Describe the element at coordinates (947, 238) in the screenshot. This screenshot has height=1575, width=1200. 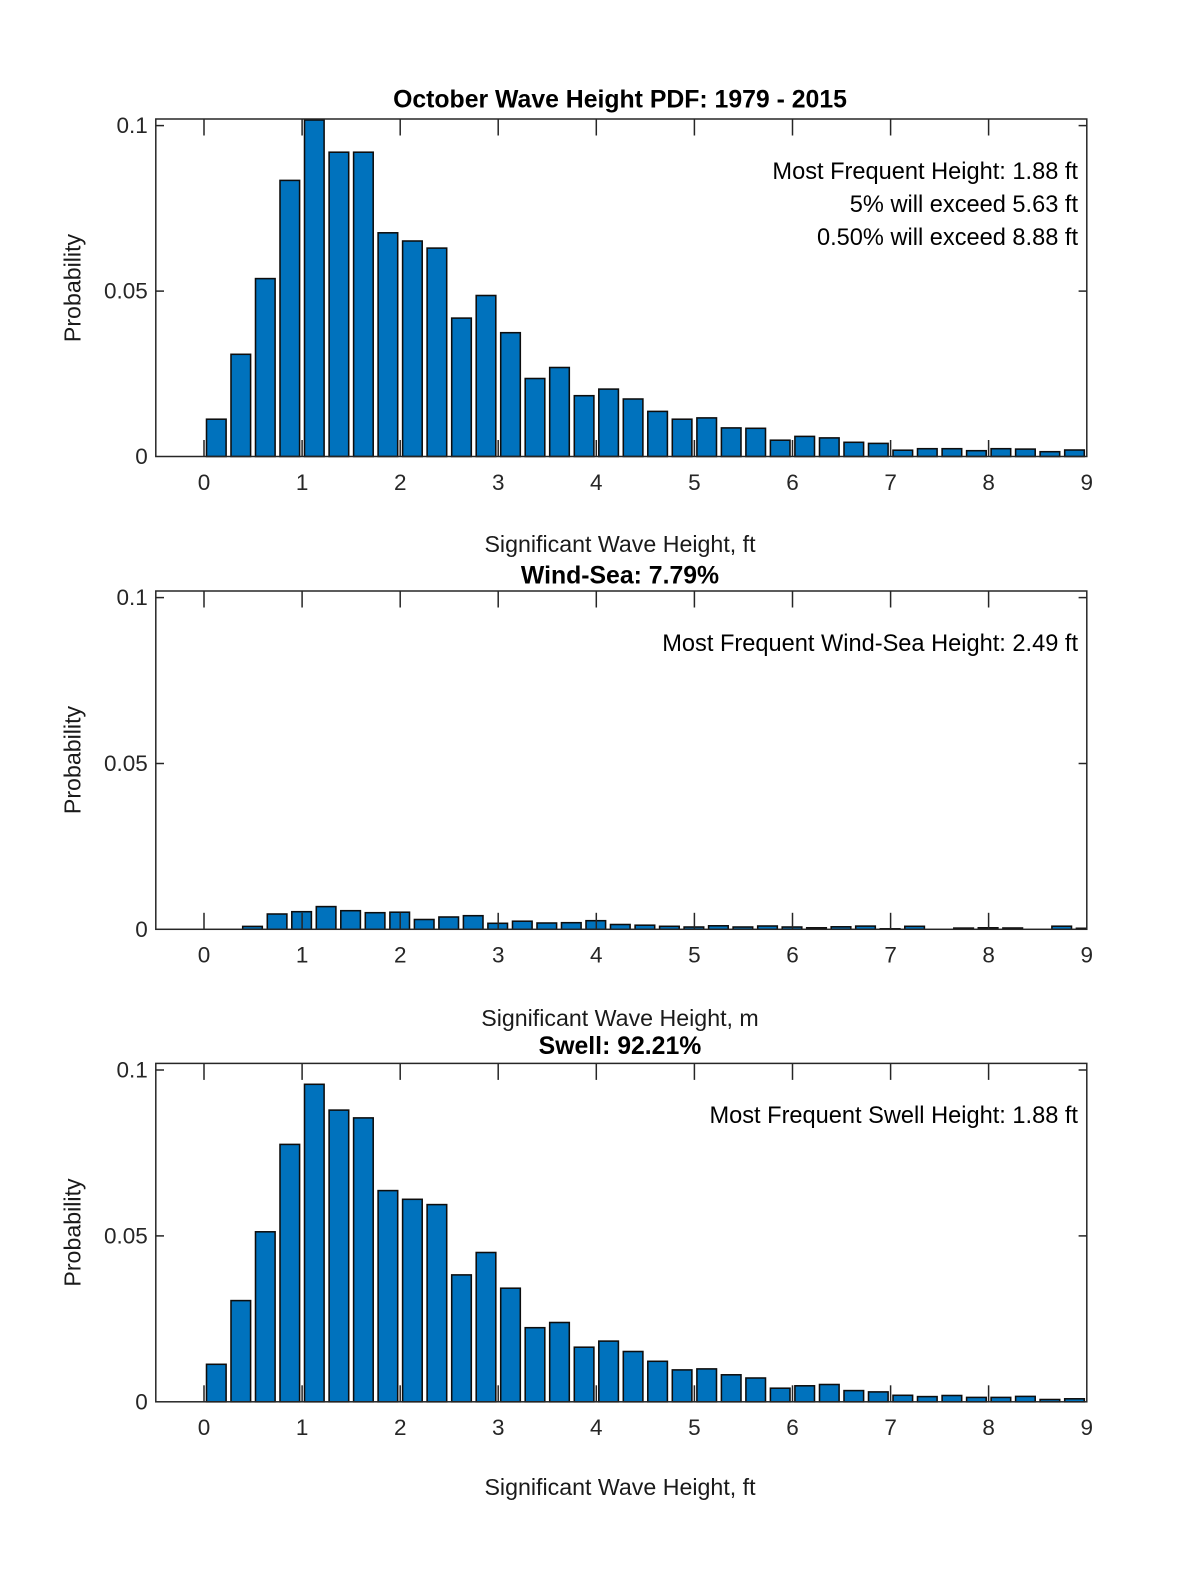
I see `svg-text: 0.50% will exceed 8.88 ft` at that location.